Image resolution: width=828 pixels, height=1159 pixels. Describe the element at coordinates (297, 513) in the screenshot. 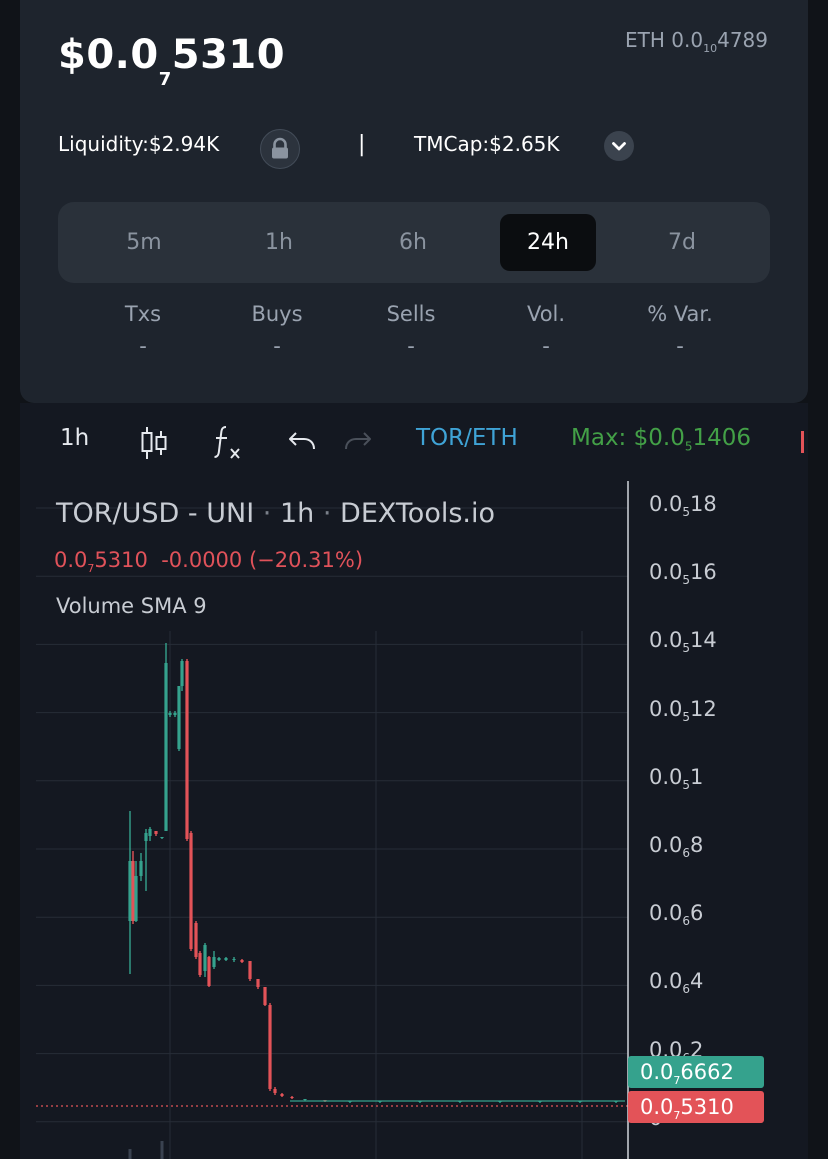

I see `legend-interval: 1h` at that location.